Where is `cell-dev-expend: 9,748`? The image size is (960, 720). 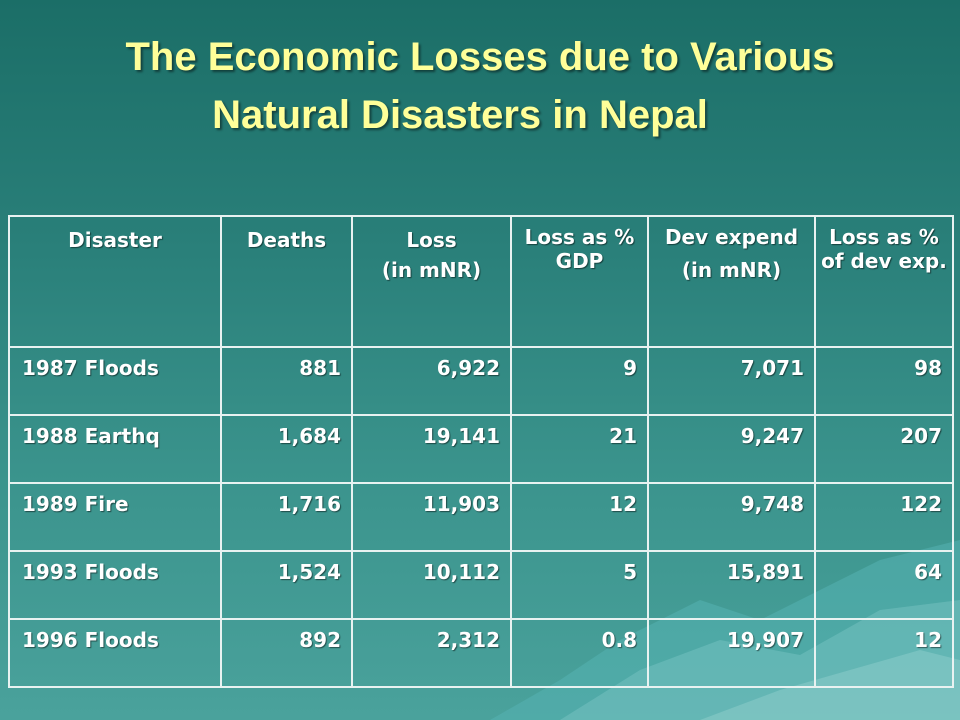 cell-dev-expend: 9,748 is located at coordinates (731, 517).